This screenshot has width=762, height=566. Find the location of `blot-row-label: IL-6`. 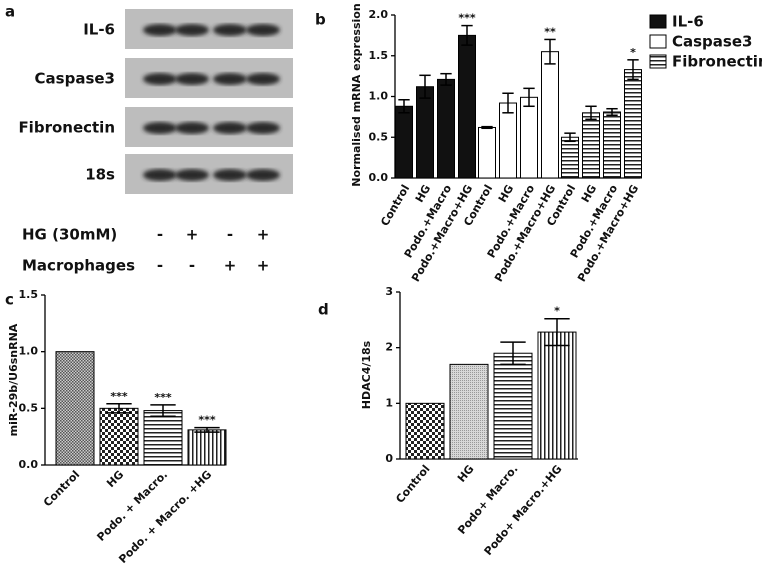

blot-row-label: IL-6 is located at coordinates (99, 30).